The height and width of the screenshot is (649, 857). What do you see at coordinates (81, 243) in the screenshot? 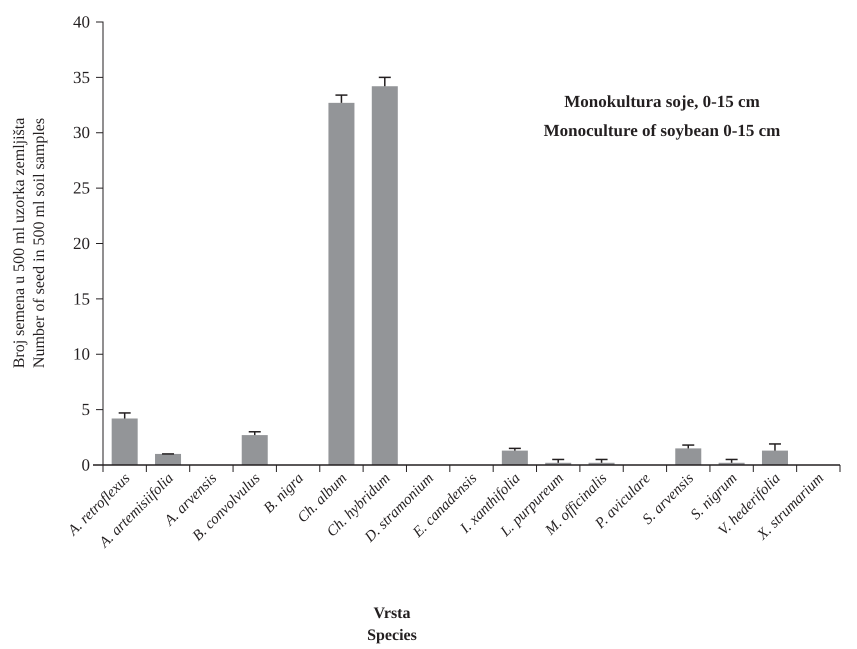
I see `y-tick-label: 20` at bounding box center [81, 243].